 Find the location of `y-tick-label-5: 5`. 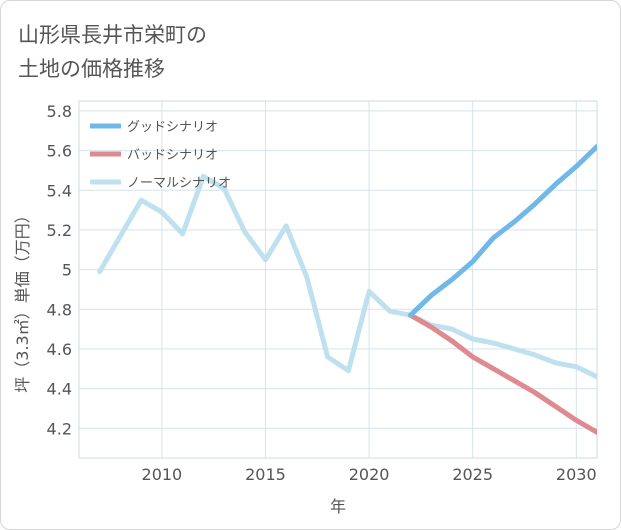

y-tick-label-5: 5 is located at coordinates (67, 270).